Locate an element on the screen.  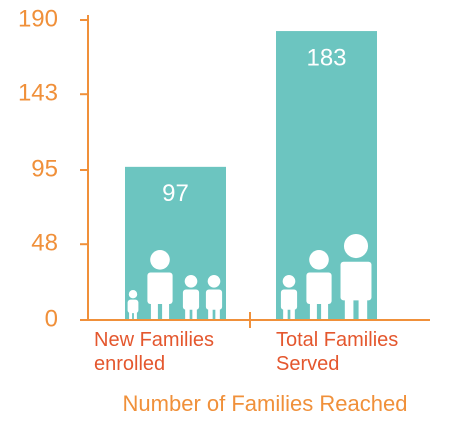
category-label: New Families enrolled is located at coordinates (154, 352).